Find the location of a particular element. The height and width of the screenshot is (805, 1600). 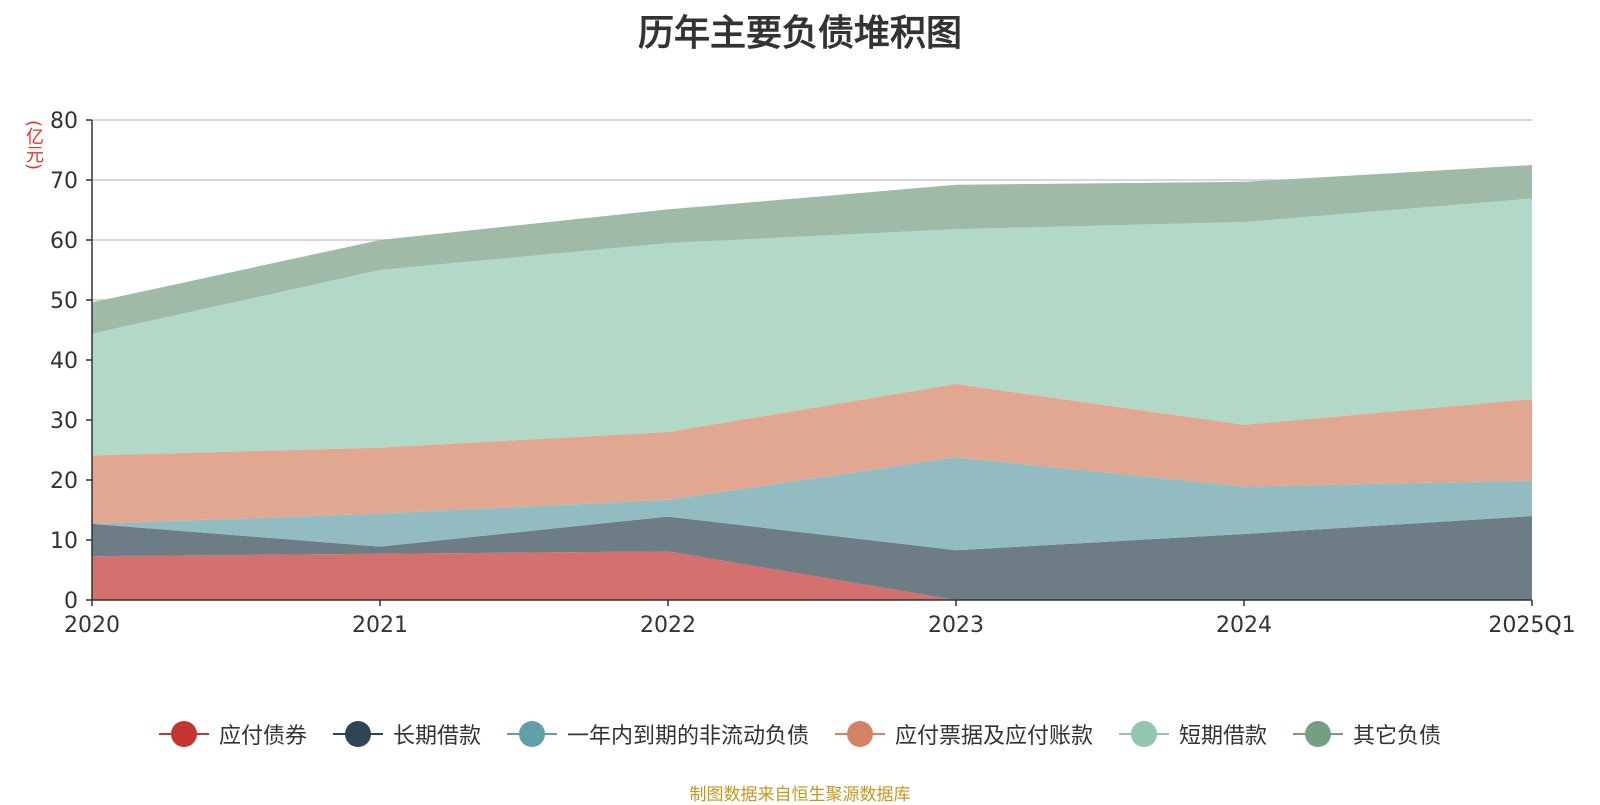

x-tick-label: 2025Q1 is located at coordinates (1531, 625).